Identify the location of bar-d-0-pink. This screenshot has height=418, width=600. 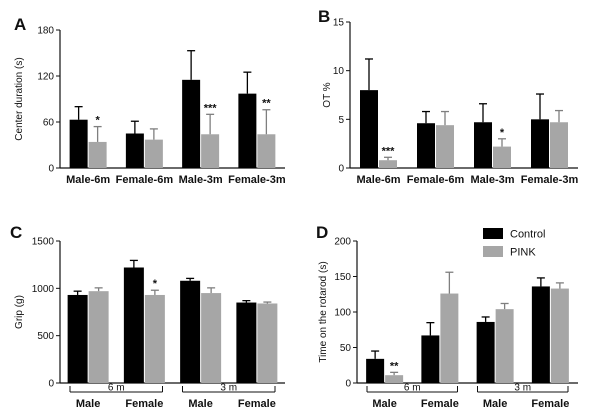
(394, 379).